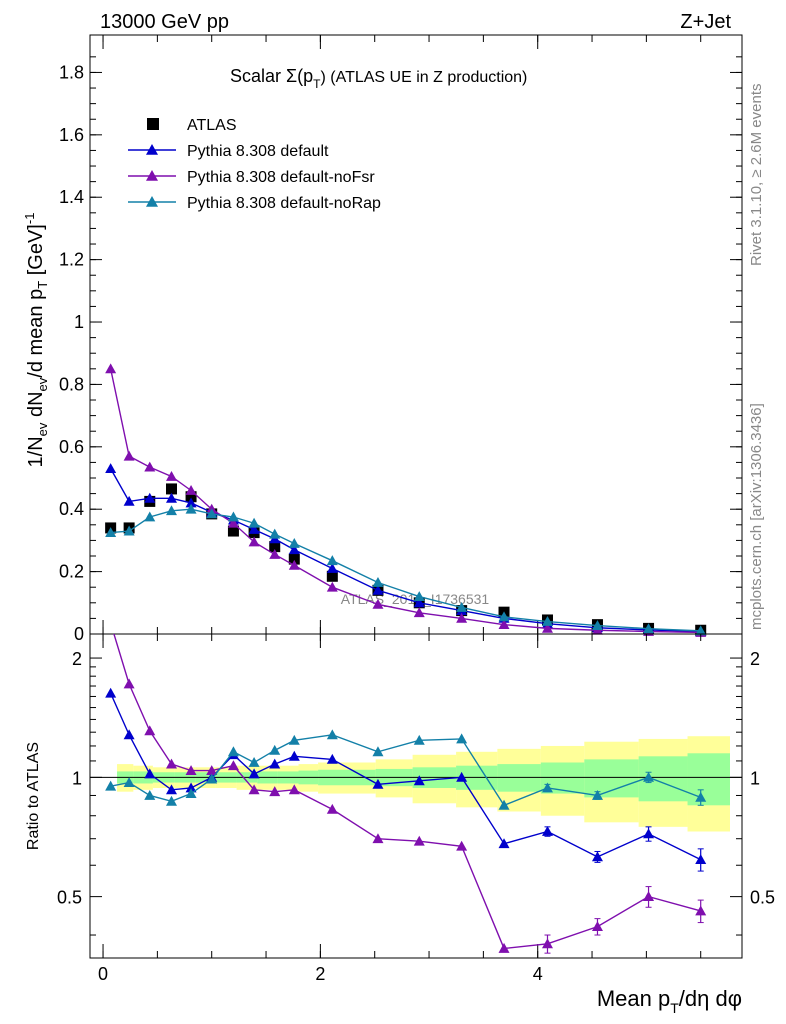 This screenshot has height=1024, width=786. Describe the element at coordinates (284, 203) in the screenshot. I see `legend-label: Pythia 8.308 default-noRap` at that location.